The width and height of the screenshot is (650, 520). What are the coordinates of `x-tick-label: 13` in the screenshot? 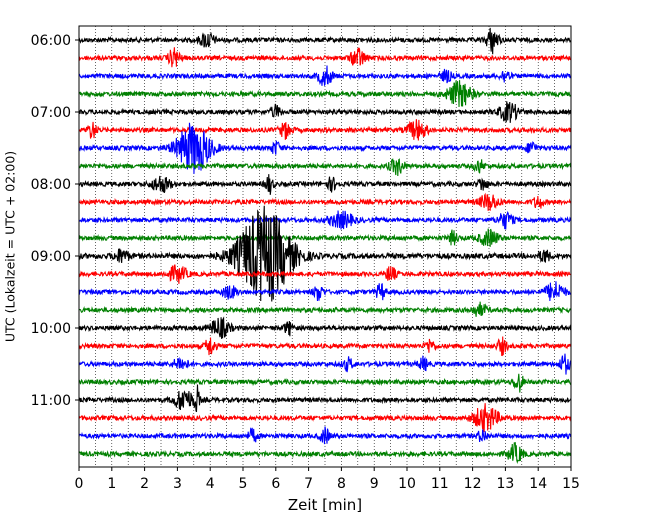 It's located at (505, 484).